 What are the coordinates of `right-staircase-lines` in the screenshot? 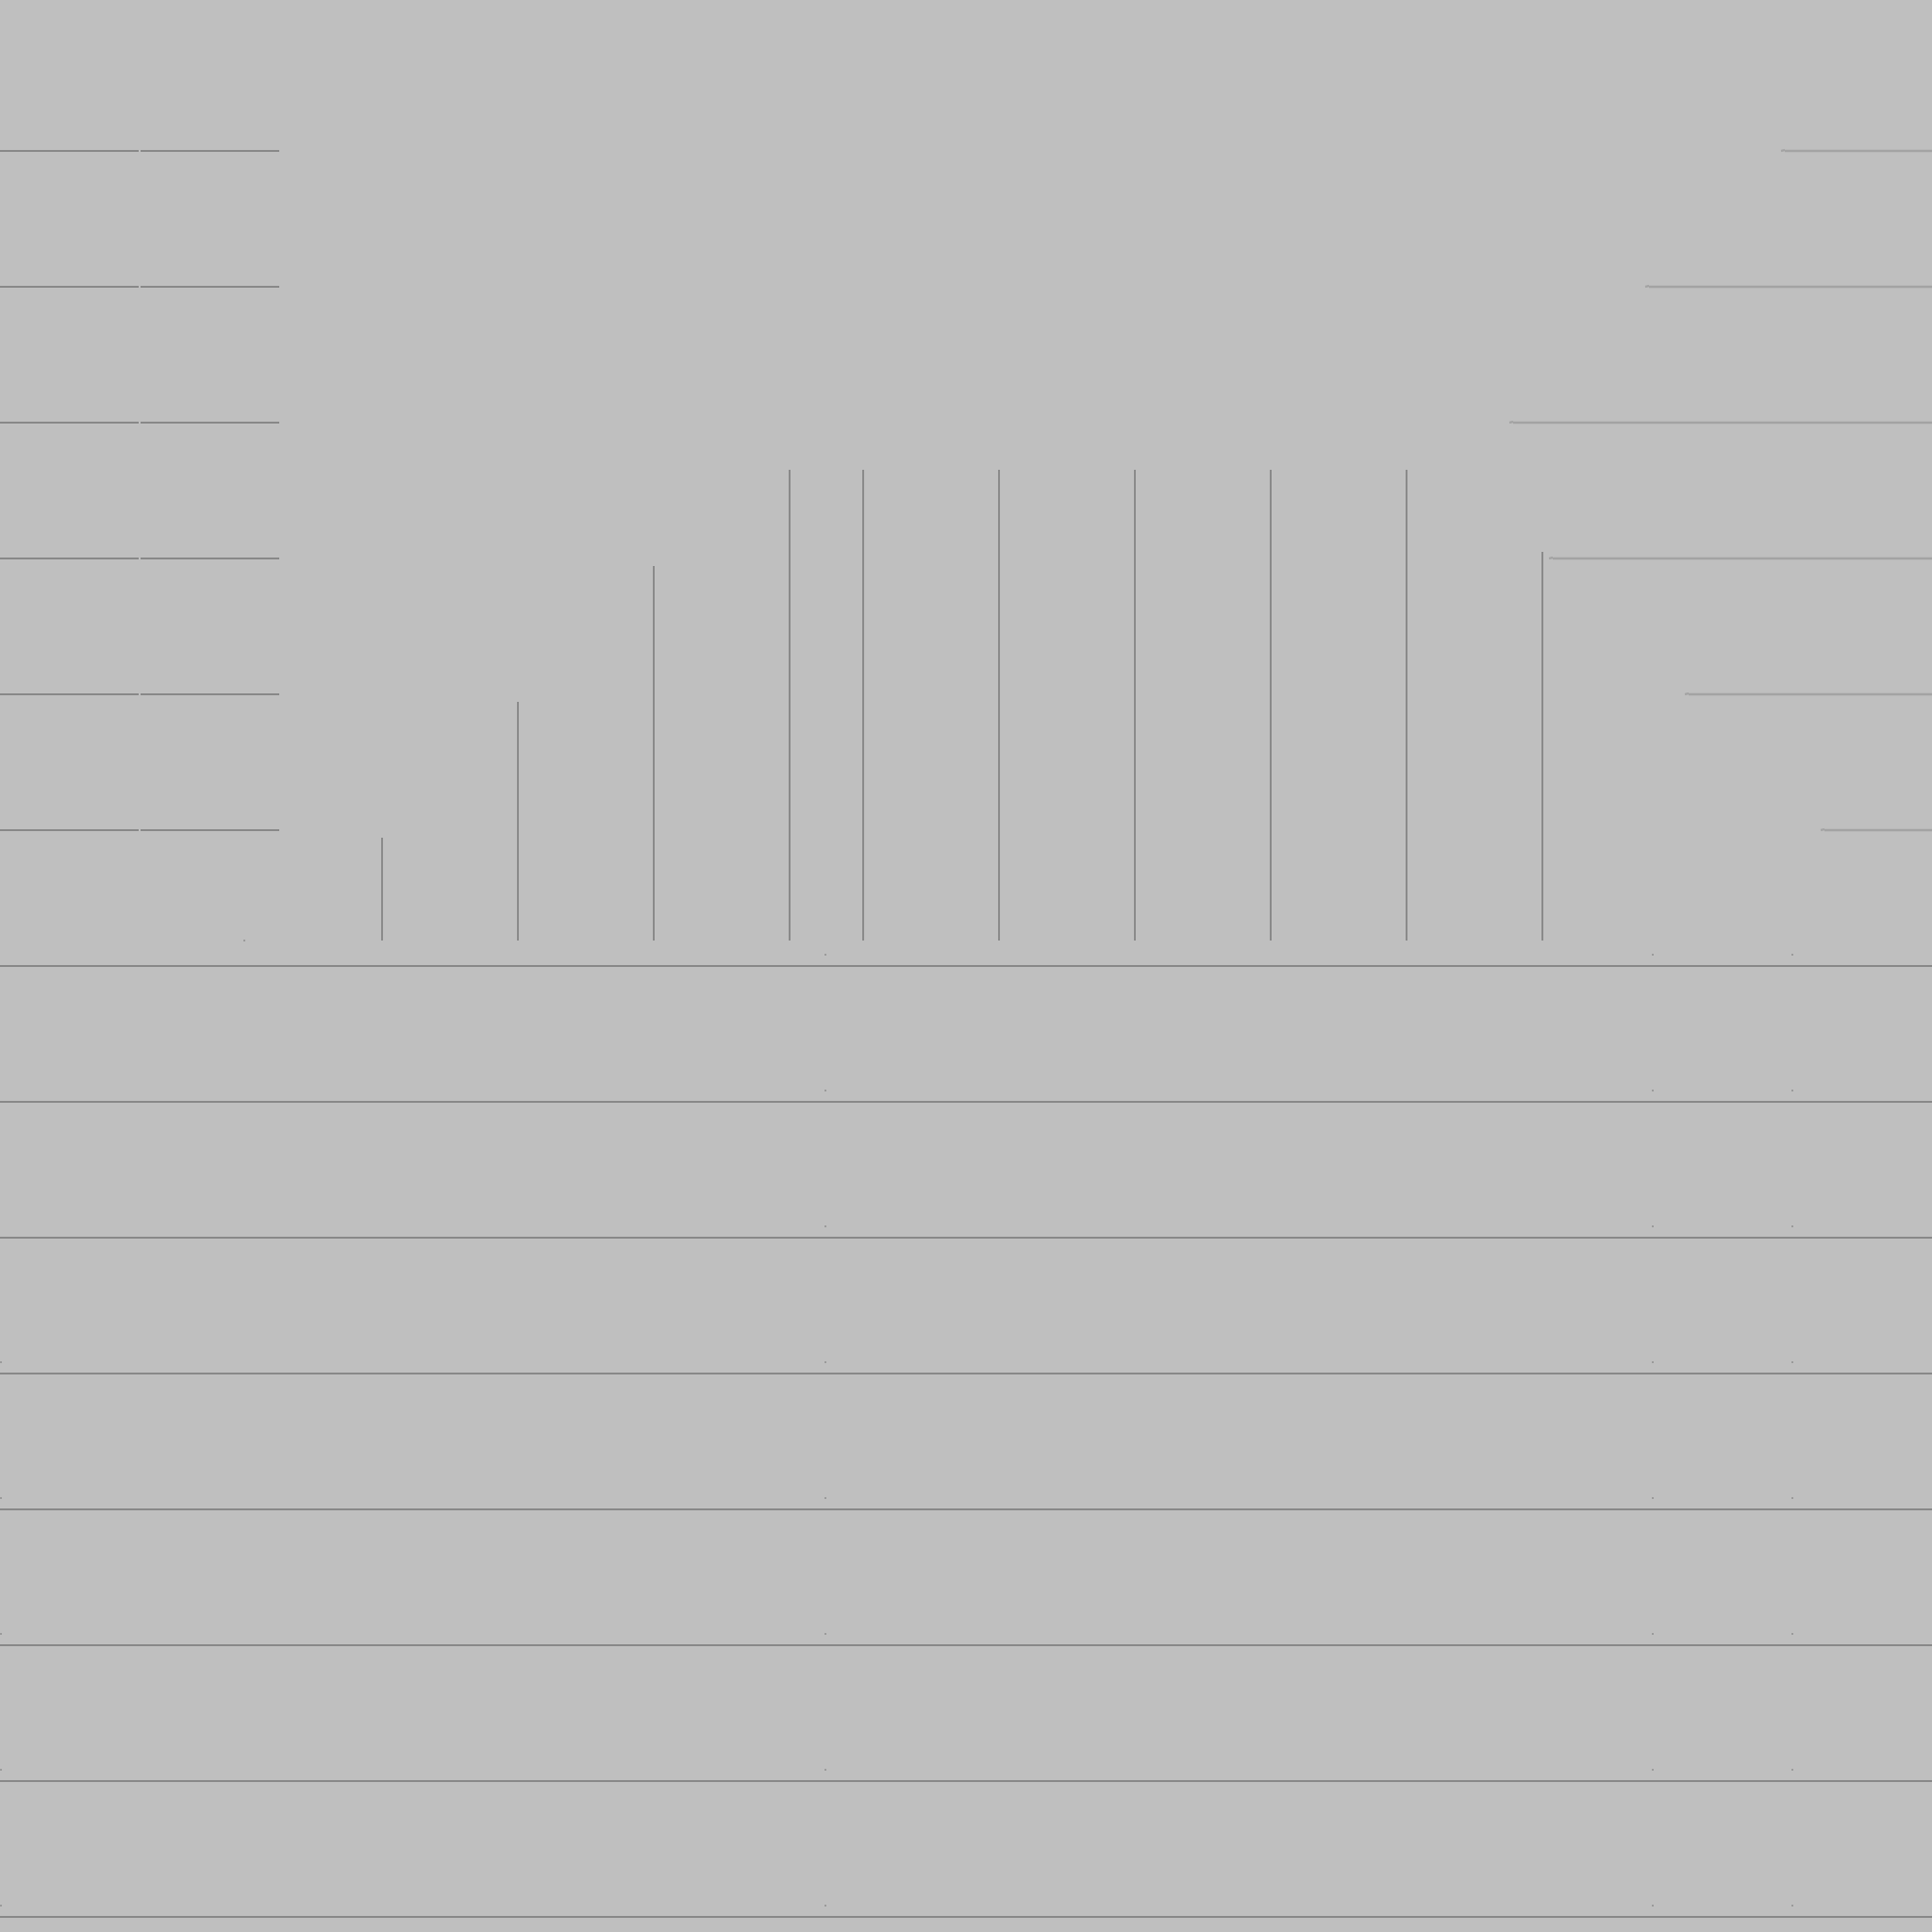 It's located at (1720, 490).